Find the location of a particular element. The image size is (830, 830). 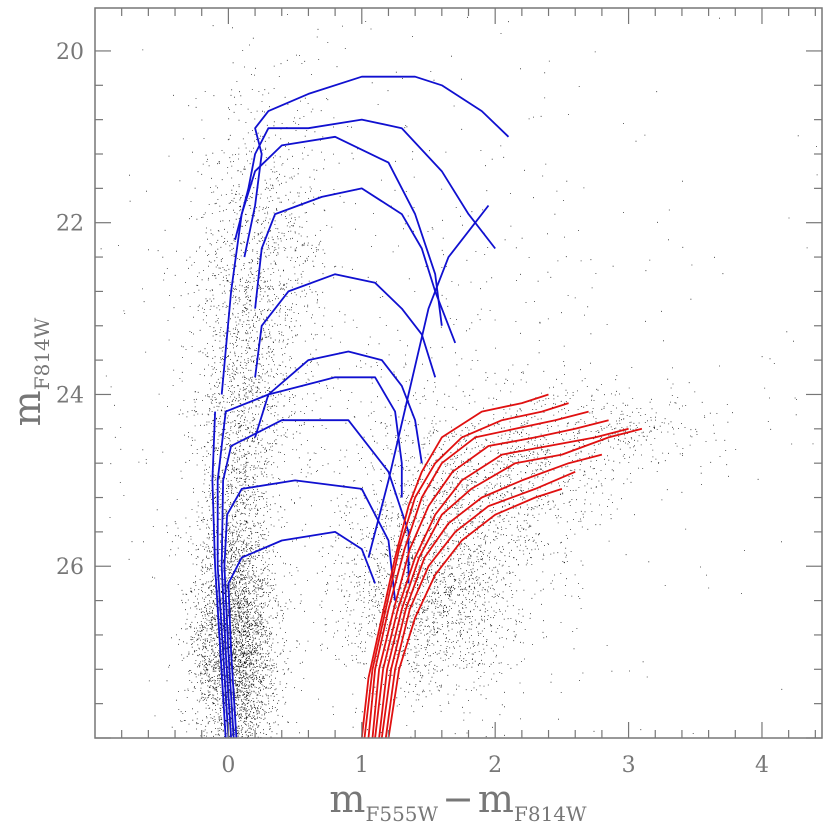

y-tick-label: 24 is located at coordinates (70, 395).